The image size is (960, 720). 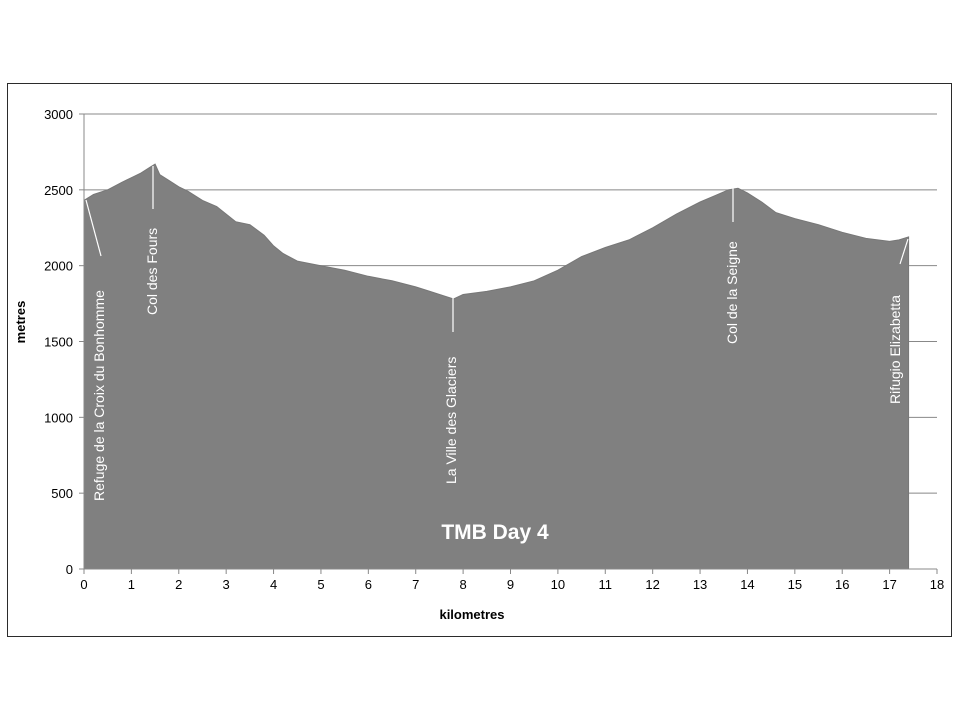 What do you see at coordinates (700, 584) in the screenshot?
I see `x-tick-label-13: 13` at bounding box center [700, 584].